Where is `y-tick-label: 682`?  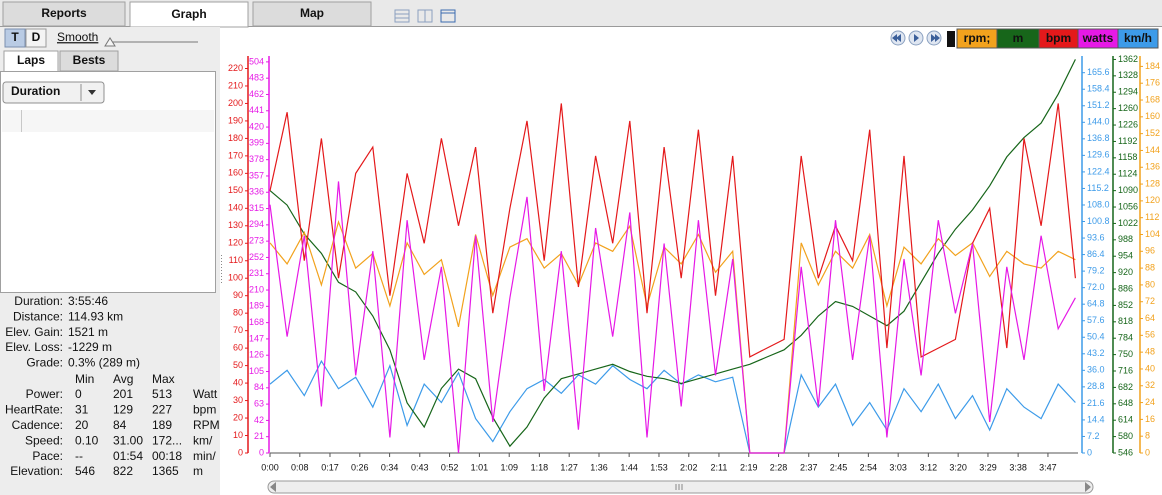 y-tick-label: 682 is located at coordinates (1125, 387).